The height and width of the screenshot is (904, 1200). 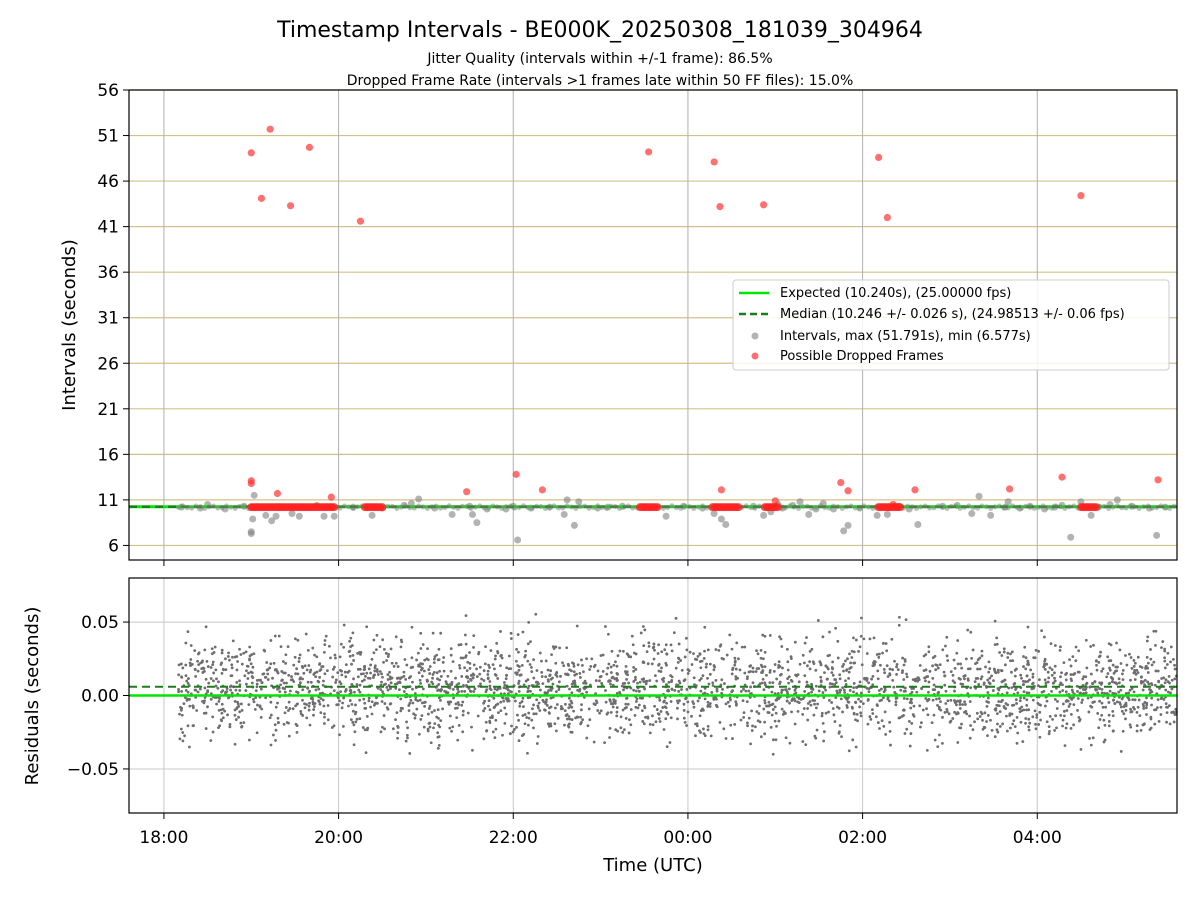 I want to click on intervals-y-tick-label: 16, so click(x=108, y=455).